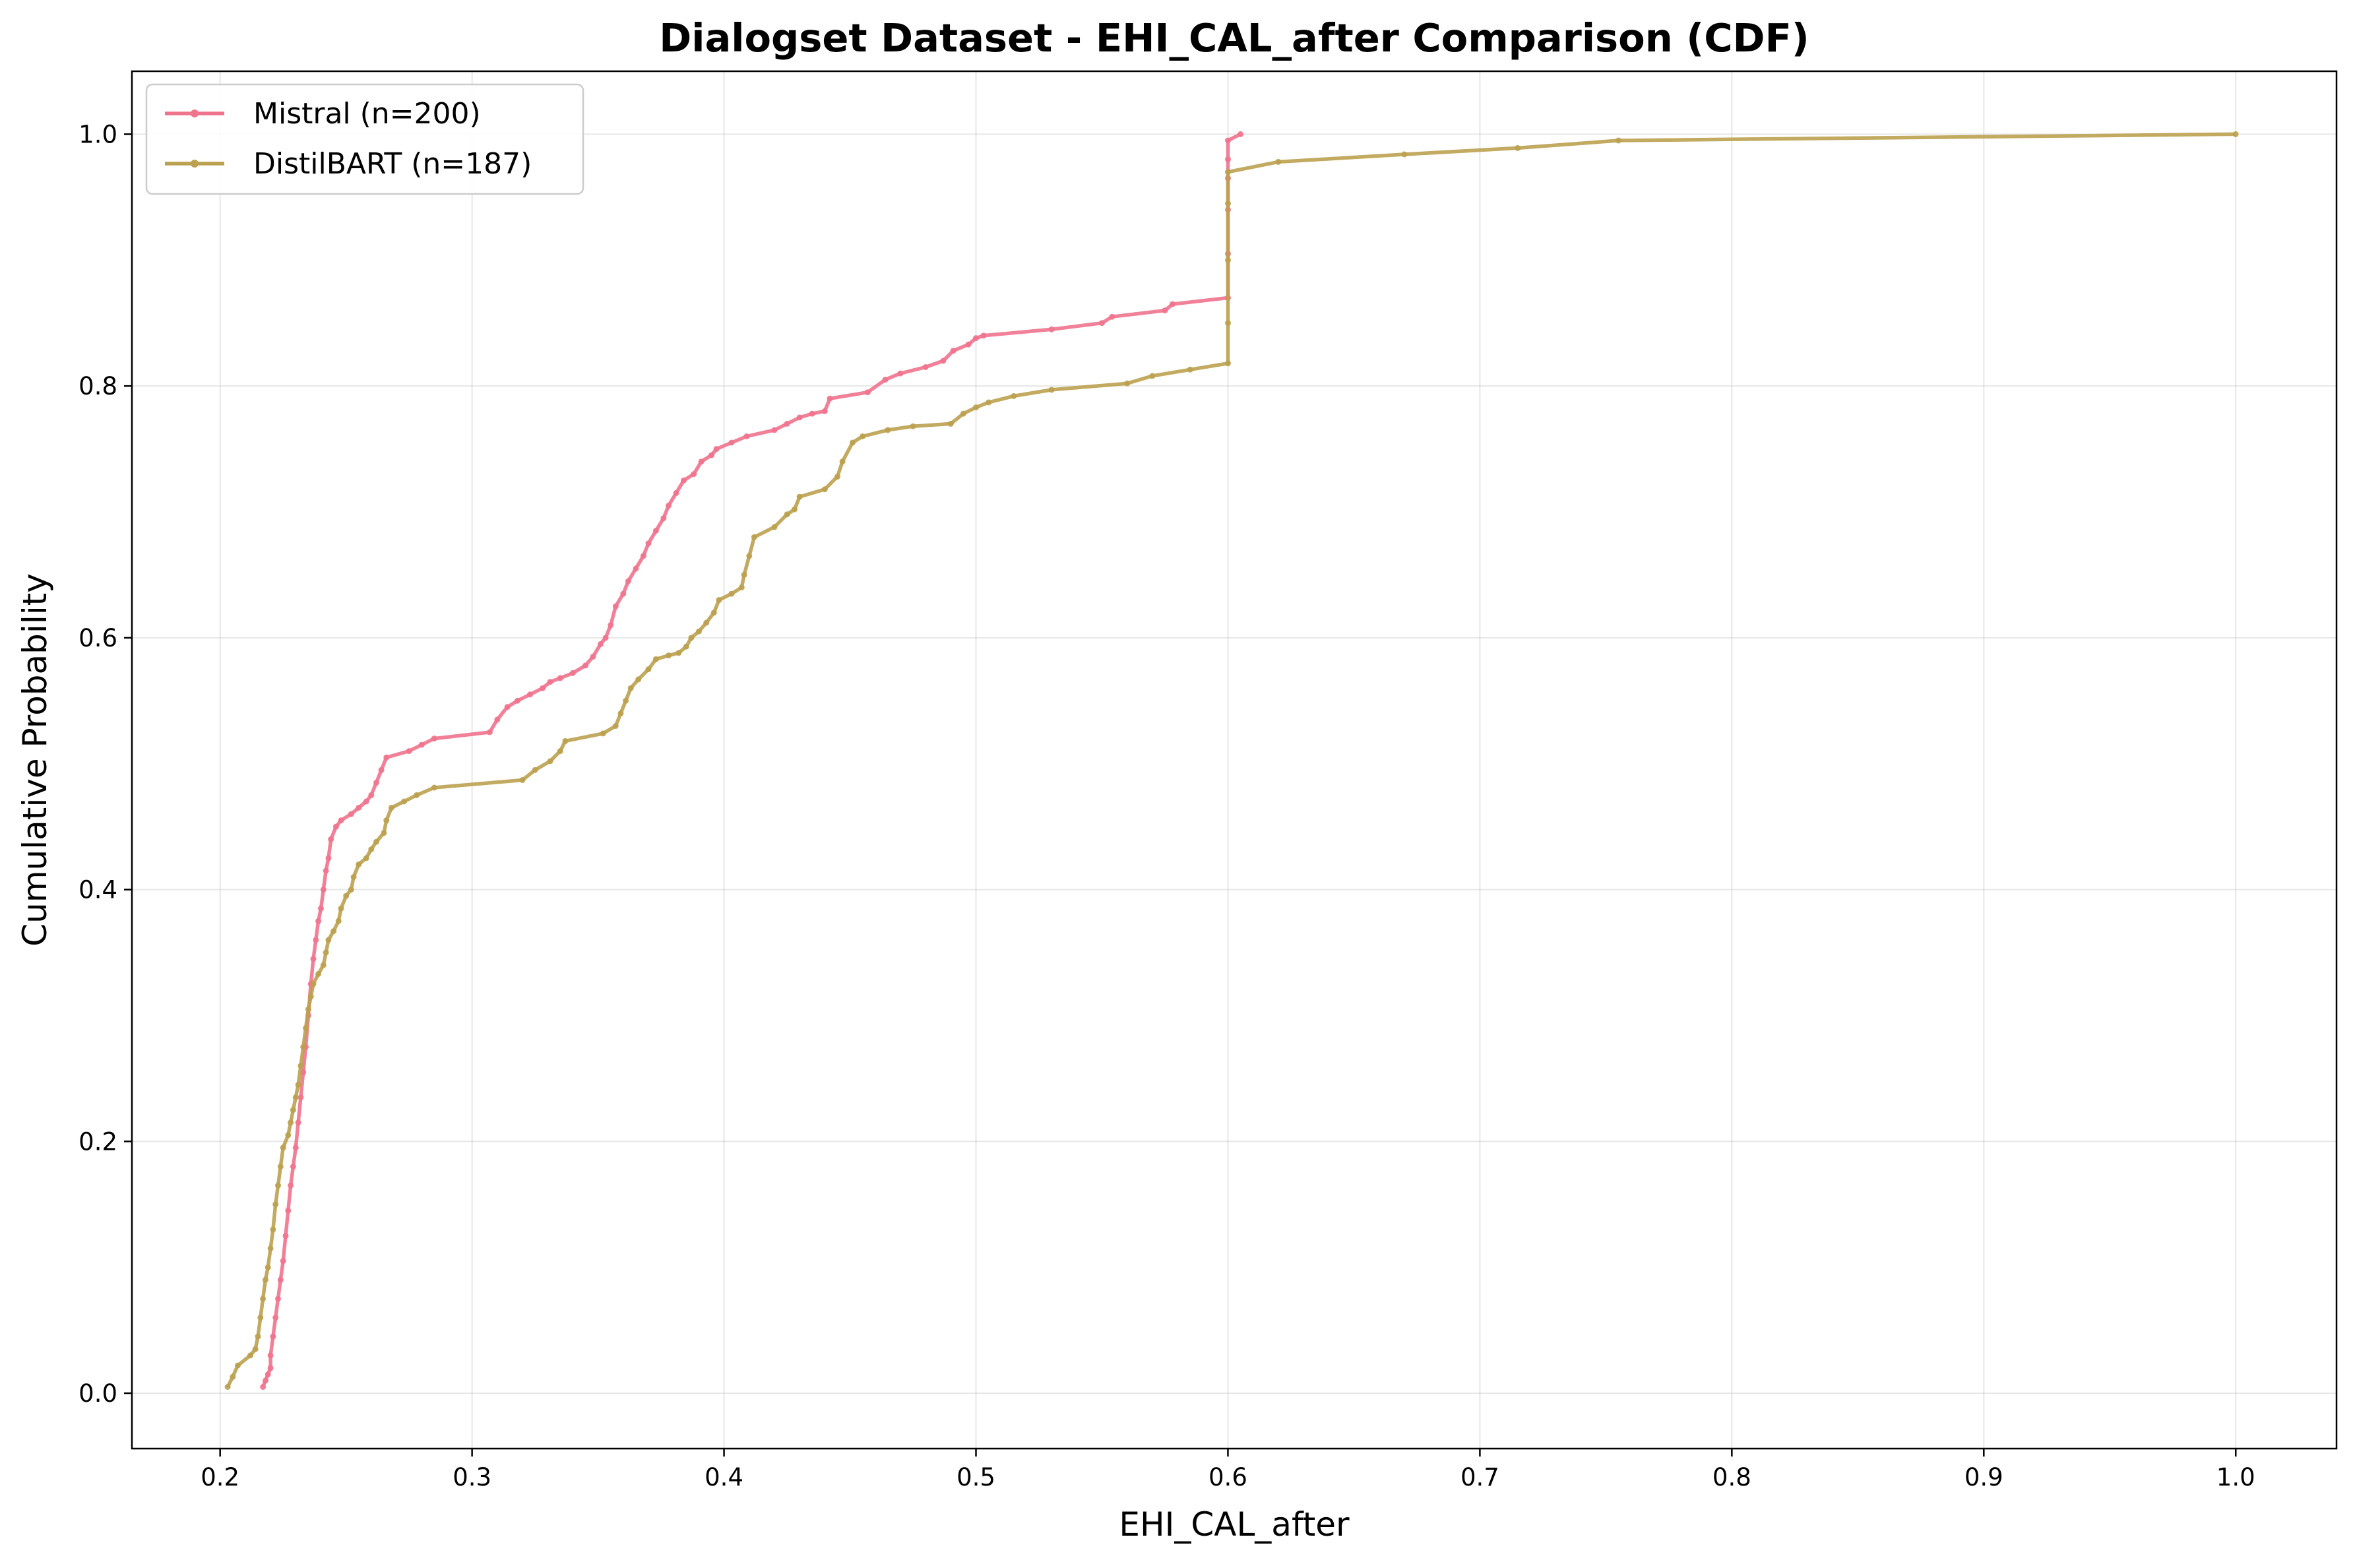  What do you see at coordinates (364, 139) in the screenshot?
I see `legend: Mistral (n=200) DistilBART (n=187)` at bounding box center [364, 139].